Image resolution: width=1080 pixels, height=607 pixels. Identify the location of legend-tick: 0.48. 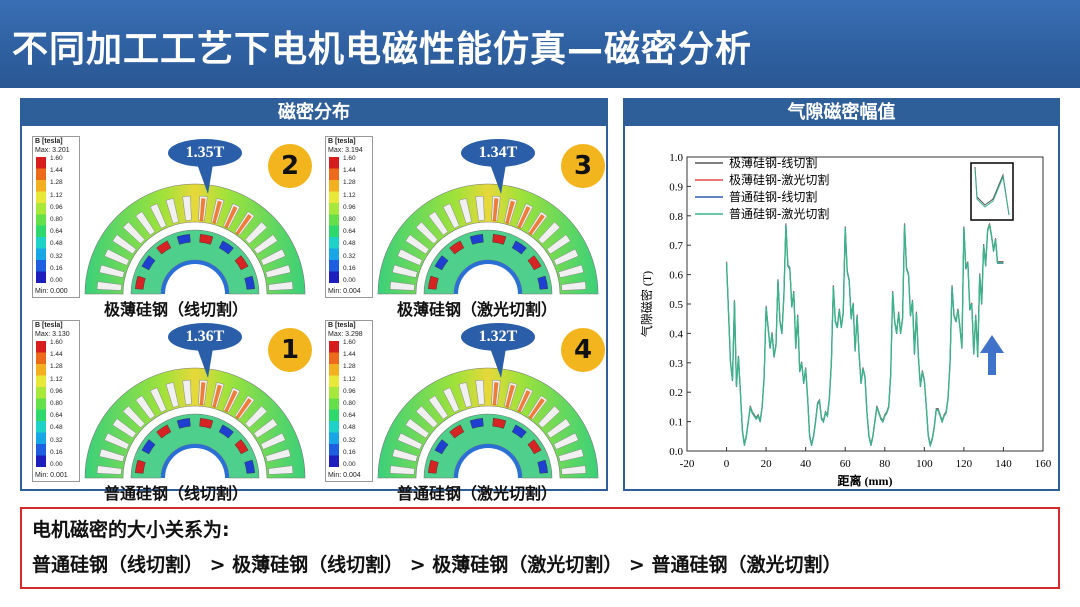
(56, 428).